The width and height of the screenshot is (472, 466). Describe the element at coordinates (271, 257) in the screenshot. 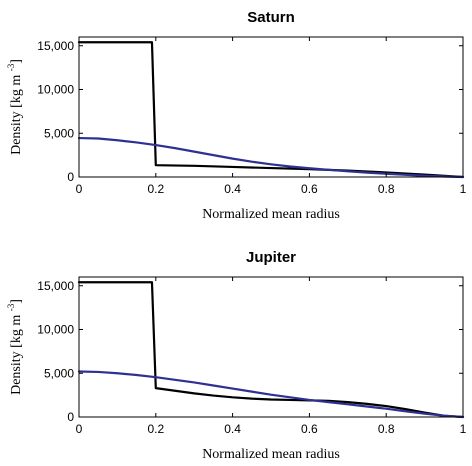

I see `jupiter-chart-title: Jupiter` at that location.